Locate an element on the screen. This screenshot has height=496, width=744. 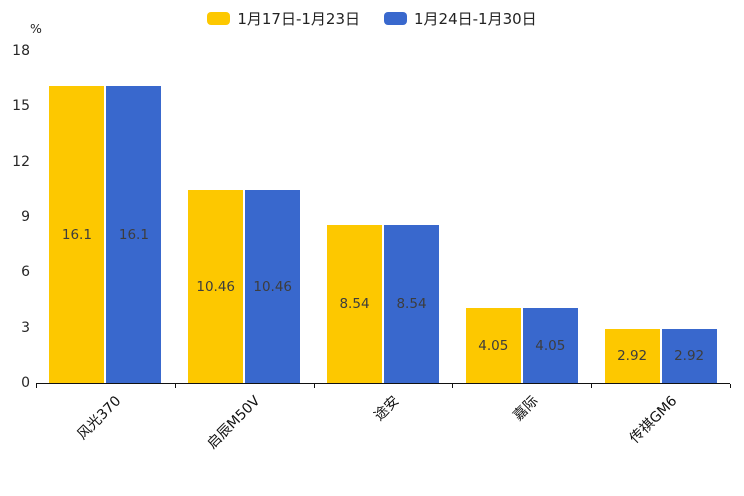
bar-series1-嘉际: 4.05 is located at coordinates (493, 345).